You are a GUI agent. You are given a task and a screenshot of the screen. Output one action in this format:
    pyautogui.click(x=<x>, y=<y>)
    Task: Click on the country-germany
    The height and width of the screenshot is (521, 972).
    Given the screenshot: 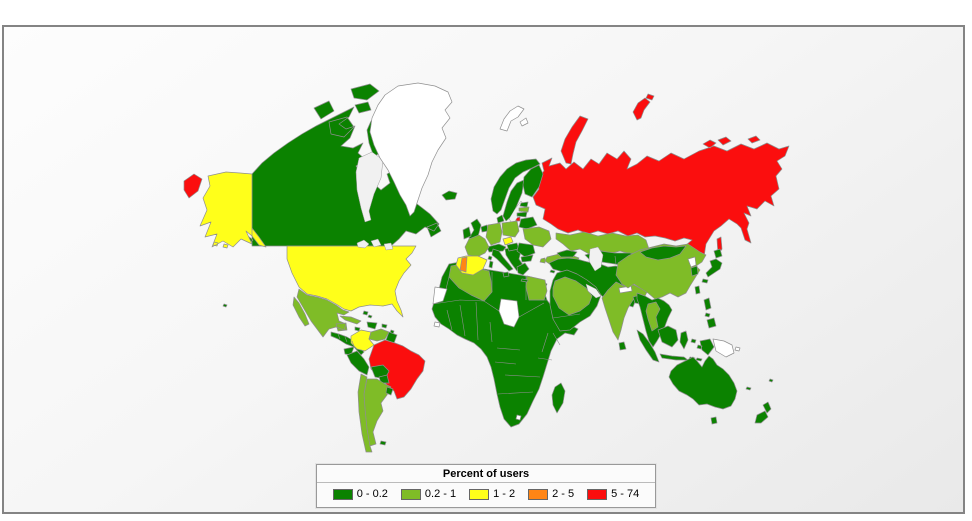 What is the action you would take?
    pyautogui.click(x=494, y=234)
    